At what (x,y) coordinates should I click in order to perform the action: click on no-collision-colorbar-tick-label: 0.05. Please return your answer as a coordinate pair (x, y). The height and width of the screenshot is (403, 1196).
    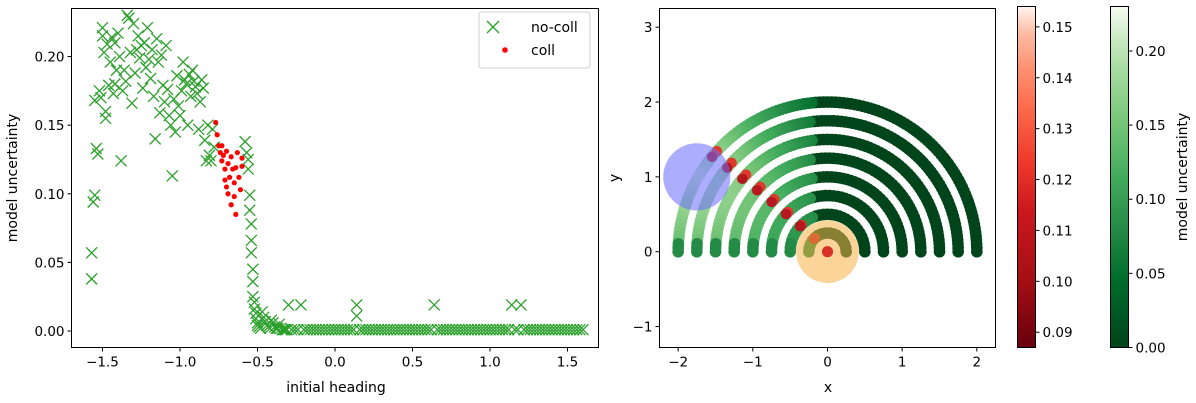
    Looking at the image, I should click on (1151, 274).